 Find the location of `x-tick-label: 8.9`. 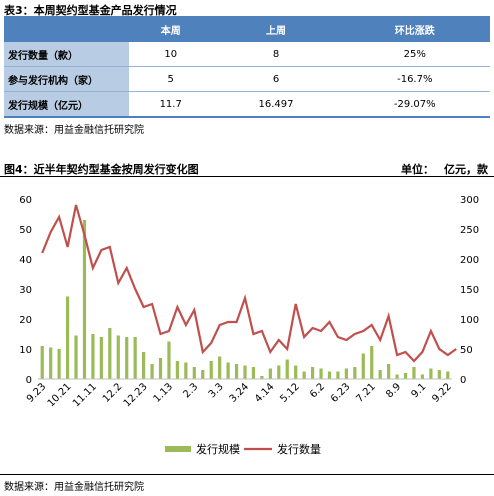

x-tick-label: 8.9 is located at coordinates (393, 390).